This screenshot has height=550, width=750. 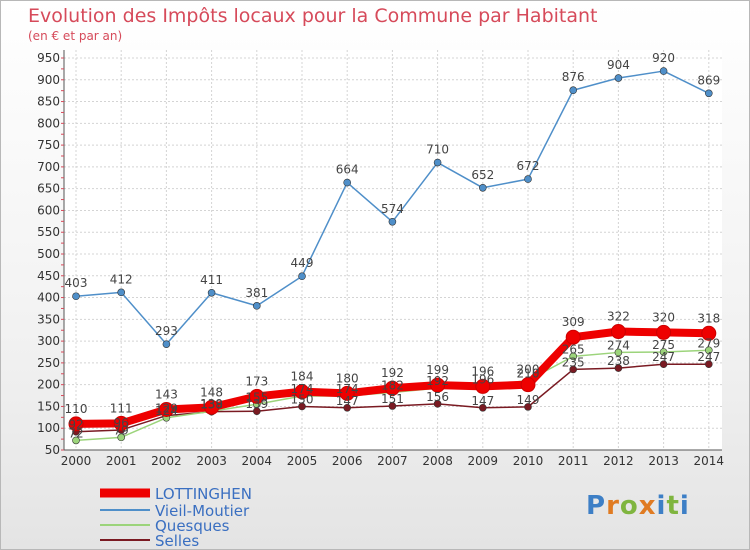 I want to click on y-tick-label: 550, so click(x=48, y=232).